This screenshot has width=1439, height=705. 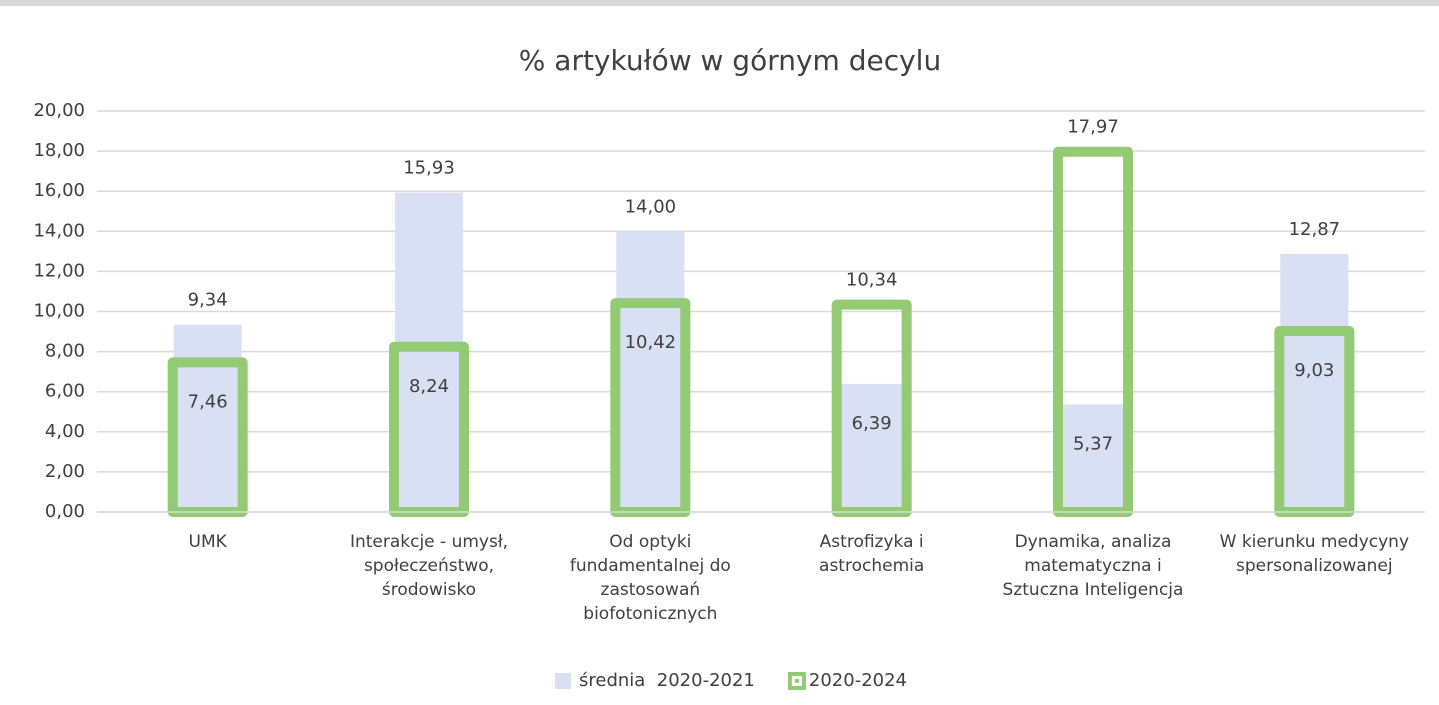 What do you see at coordinates (208, 300) in the screenshot?
I see `value-label: 9,34` at bounding box center [208, 300].